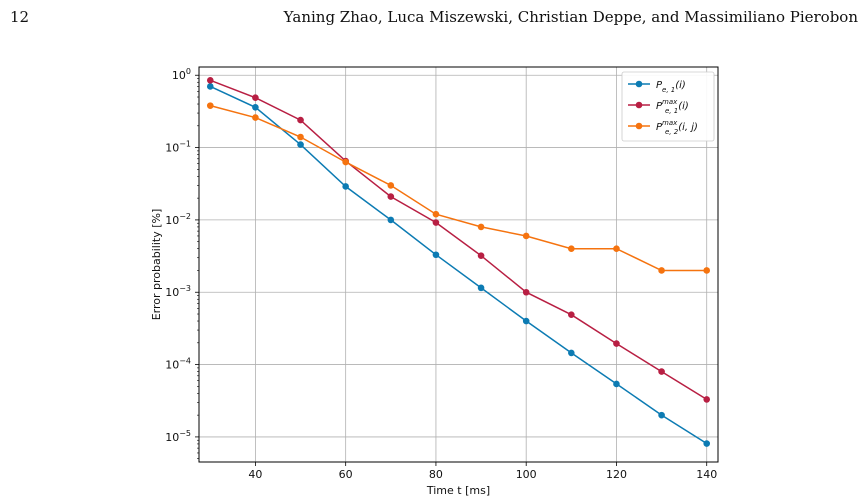  Describe the element at coordinates (346, 474) in the screenshot. I see `x-tick-label: 60` at that location.